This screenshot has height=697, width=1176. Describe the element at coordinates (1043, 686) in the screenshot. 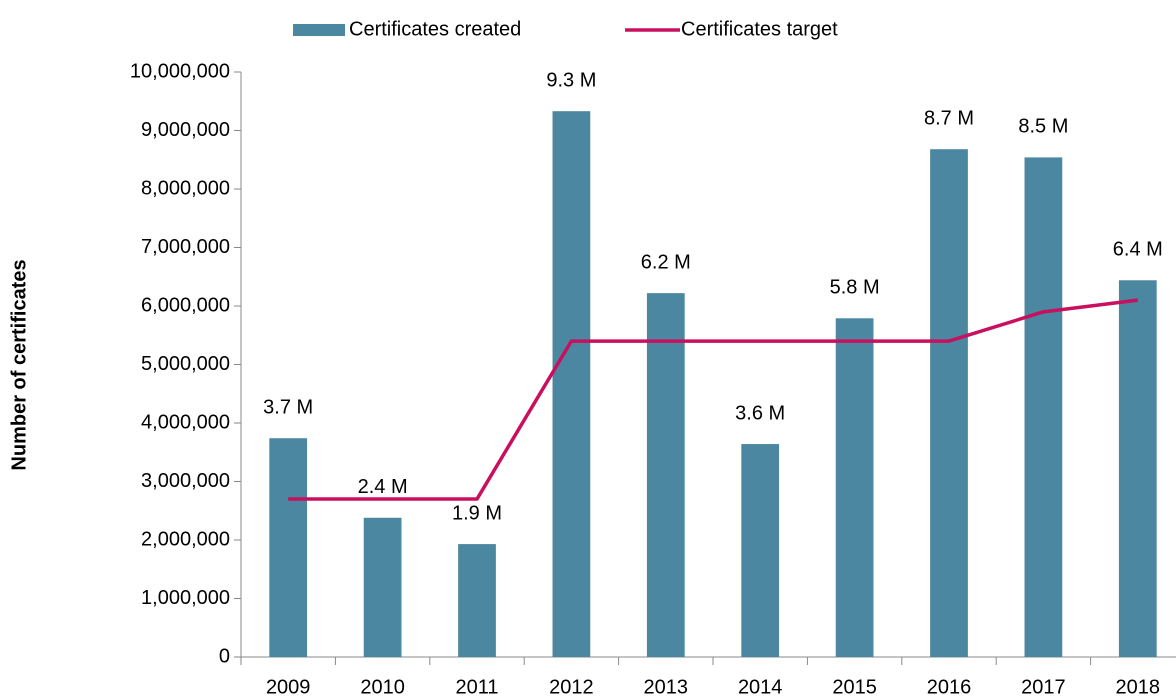

I see `x-tick-label: 2017` at that location.